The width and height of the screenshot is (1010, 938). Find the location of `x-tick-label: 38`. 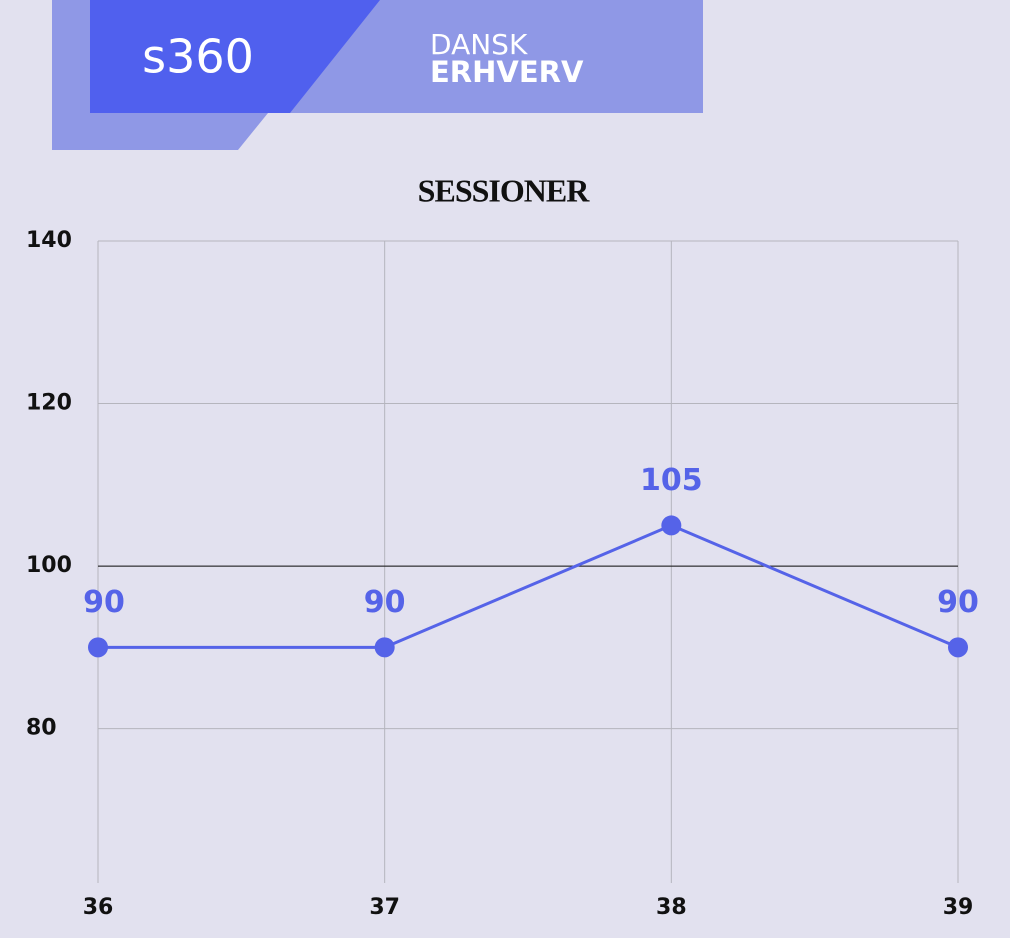

x-tick-label: 38 is located at coordinates (671, 907).